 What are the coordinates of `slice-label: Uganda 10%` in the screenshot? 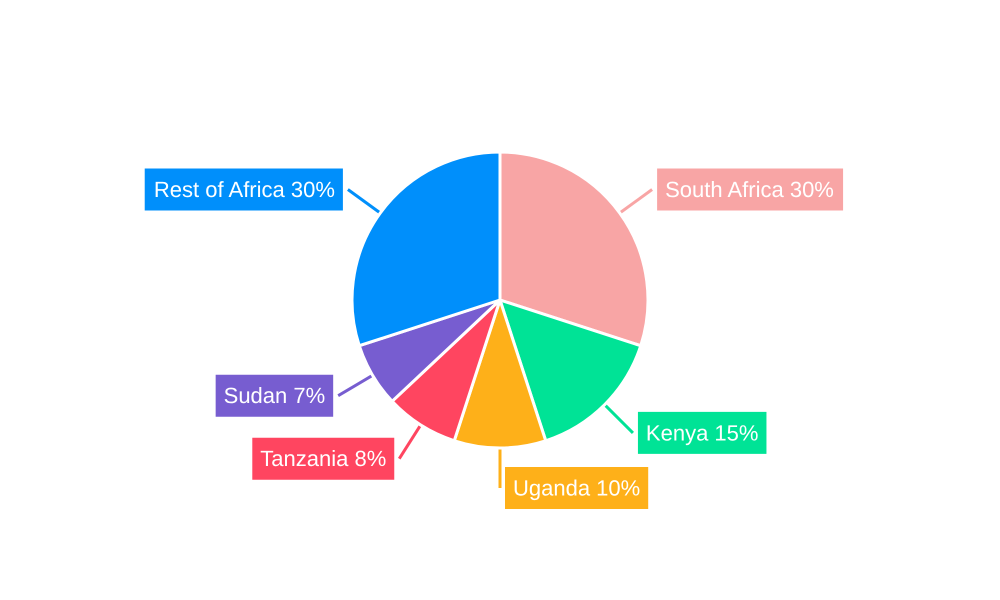 It's located at (576, 488).